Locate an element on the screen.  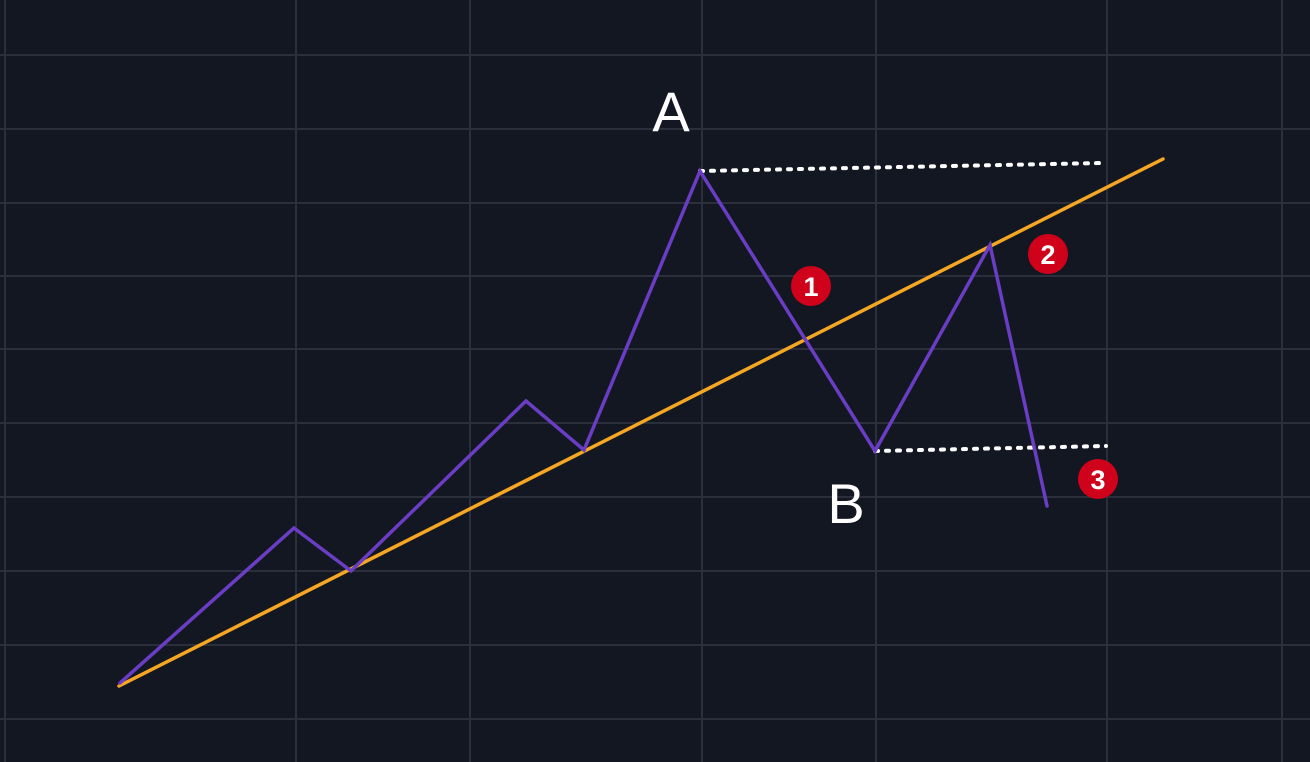
badge-number: 2 is located at coordinates (1047, 255).